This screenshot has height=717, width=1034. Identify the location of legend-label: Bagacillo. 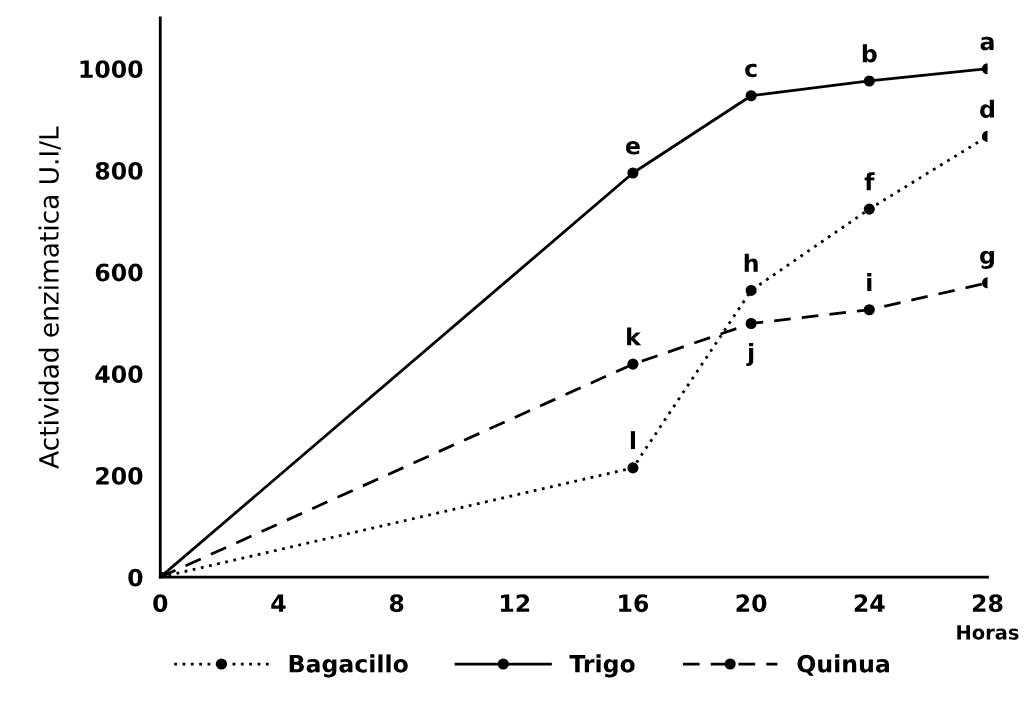
(348, 666).